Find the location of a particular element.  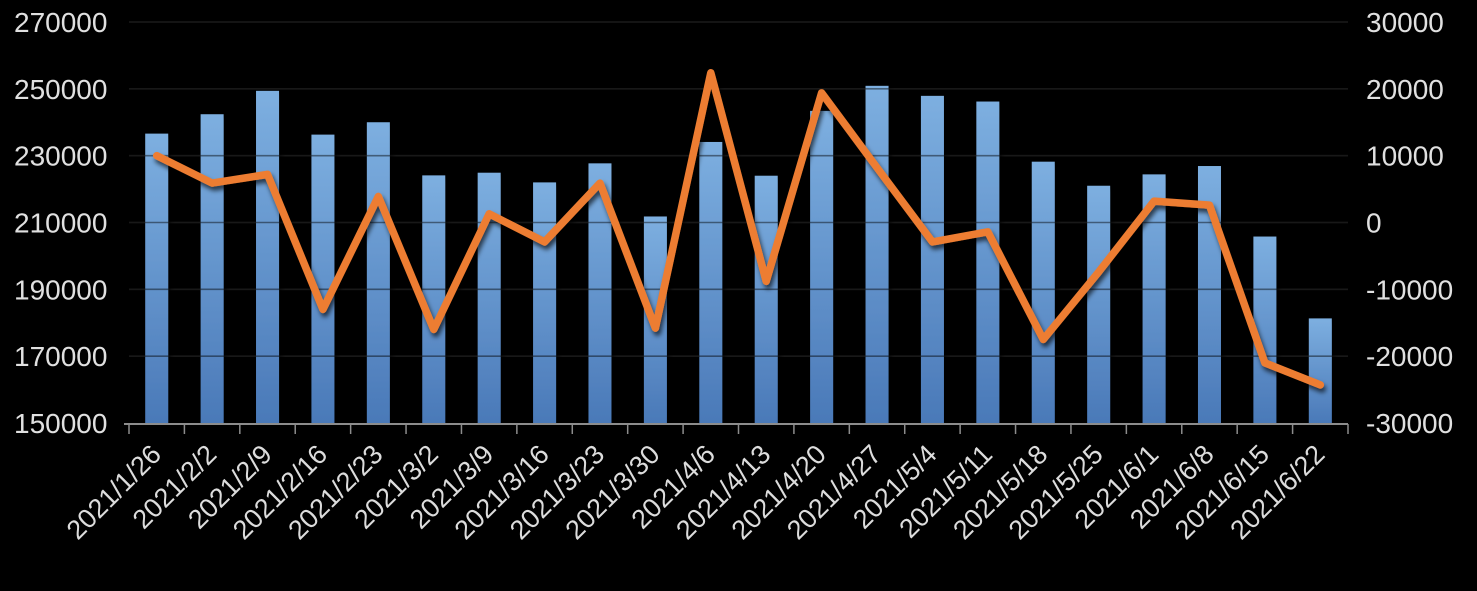

right-axis-tick-label: 20000 is located at coordinates (1405, 89).